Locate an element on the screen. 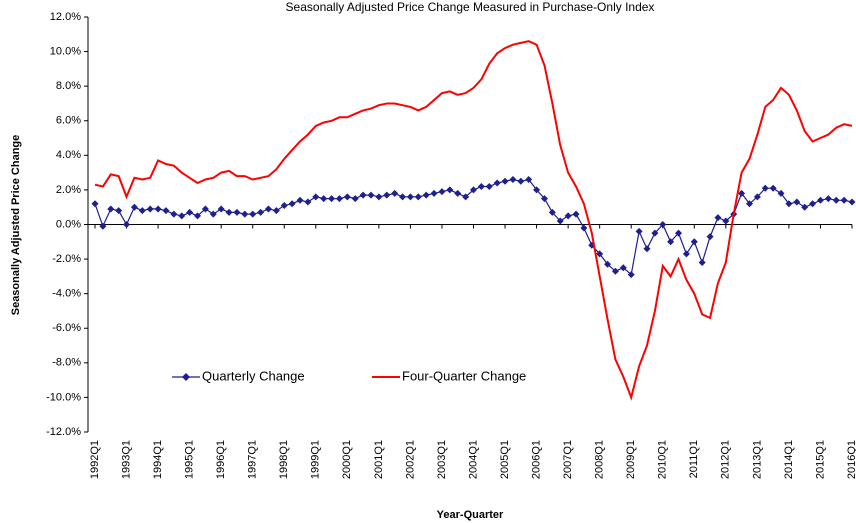 This screenshot has height=523, width=856. x-tick-label: 2008Q1 is located at coordinates (600, 459).